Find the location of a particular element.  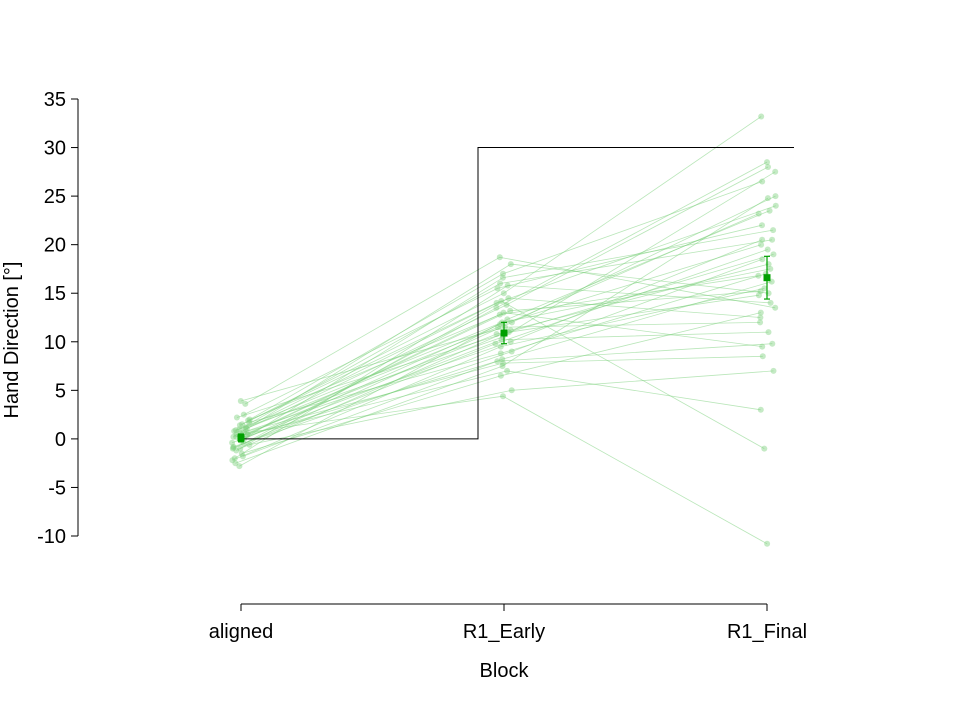

y-tick-label: 25 is located at coordinates (55, 197).